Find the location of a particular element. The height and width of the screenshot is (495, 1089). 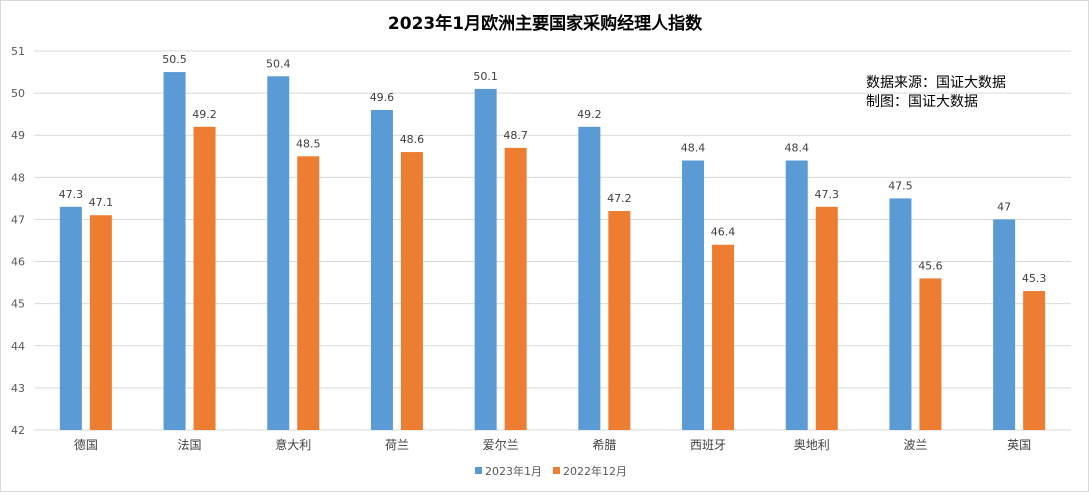

y-tick-label: 46 is located at coordinates (18, 262).